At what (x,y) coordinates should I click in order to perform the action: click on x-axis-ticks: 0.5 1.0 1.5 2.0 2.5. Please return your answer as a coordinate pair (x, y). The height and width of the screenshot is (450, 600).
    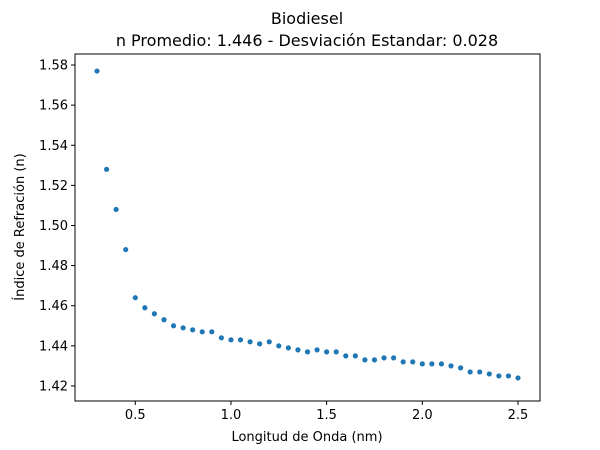
    Looking at the image, I should click on (326, 412).